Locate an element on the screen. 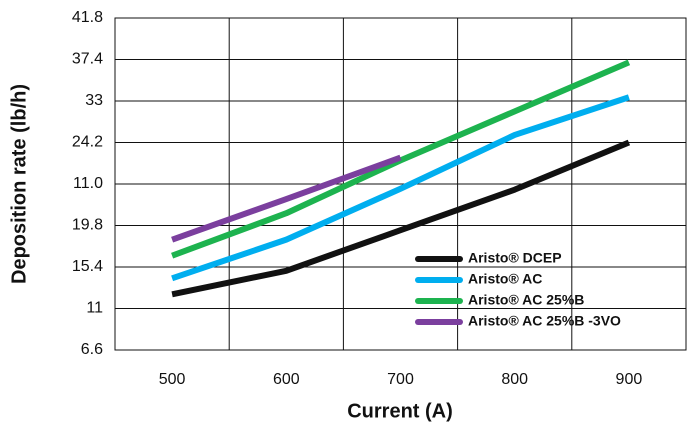 This screenshot has height=428, width=687. y-tick-label: 15.4 is located at coordinates (87, 266).